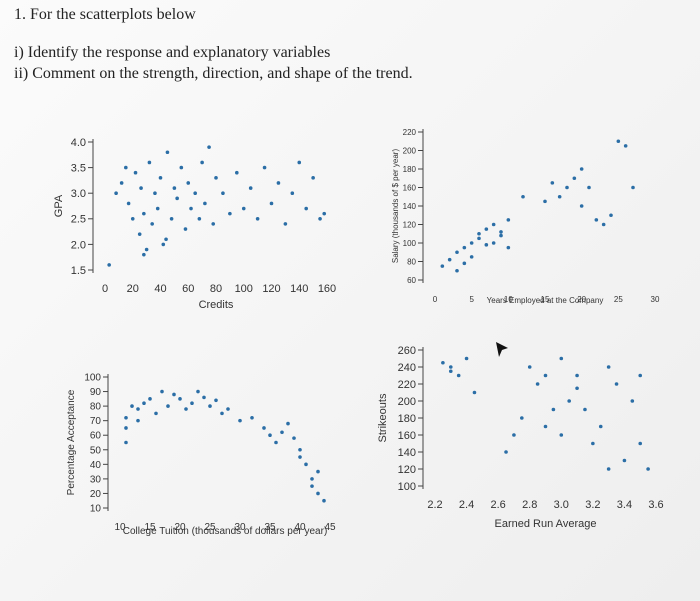  Describe the element at coordinates (96, 479) in the screenshot. I see `y-tick-label: 30` at that location.